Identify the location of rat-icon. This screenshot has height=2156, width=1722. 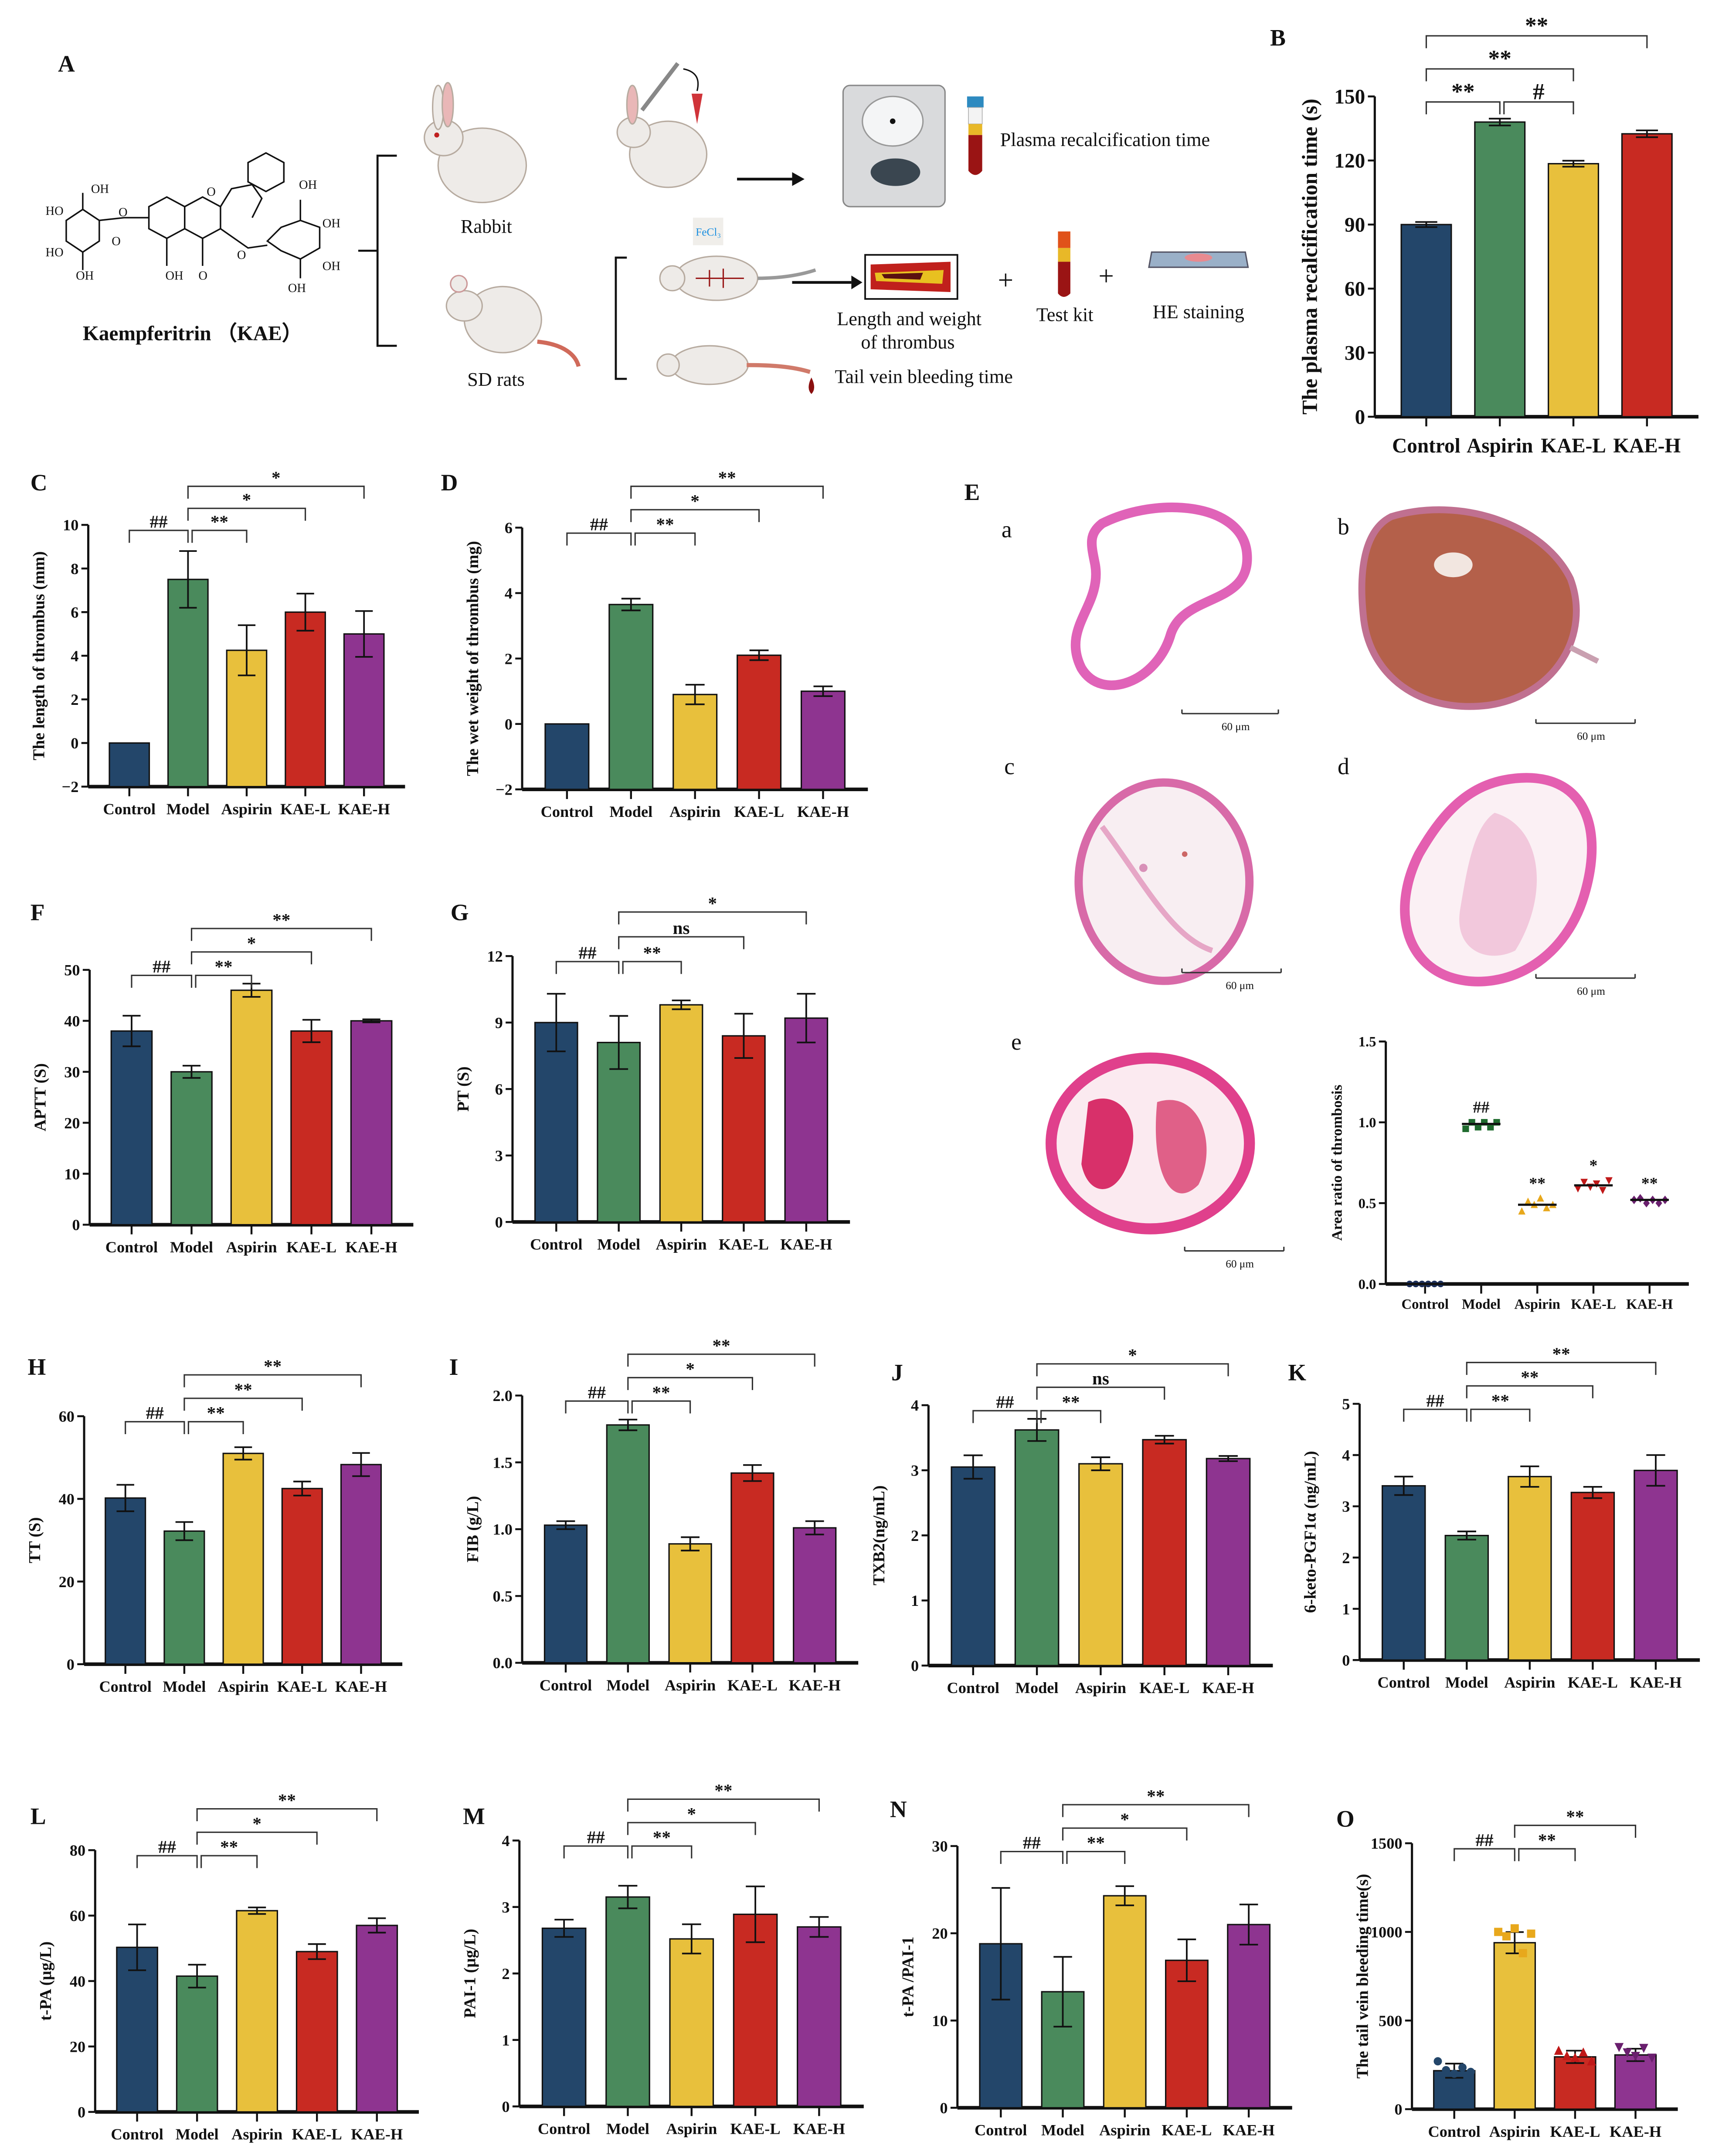
(513, 321).